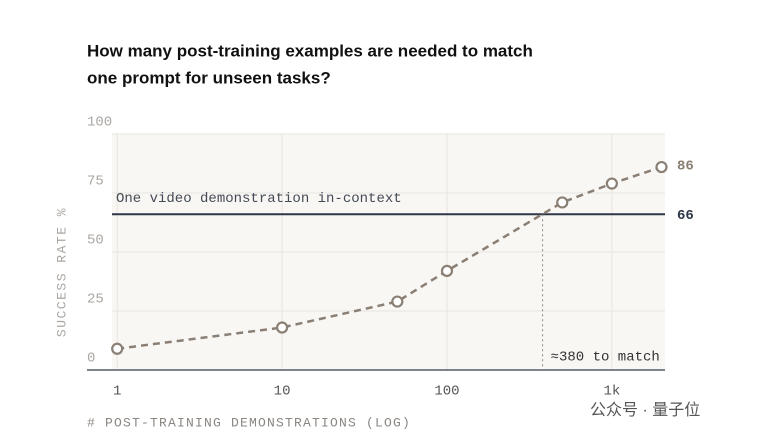 This screenshot has width=768, height=444. What do you see at coordinates (61, 272) in the screenshot?
I see `y-axis-label: SUCCESS RATE %` at bounding box center [61, 272].